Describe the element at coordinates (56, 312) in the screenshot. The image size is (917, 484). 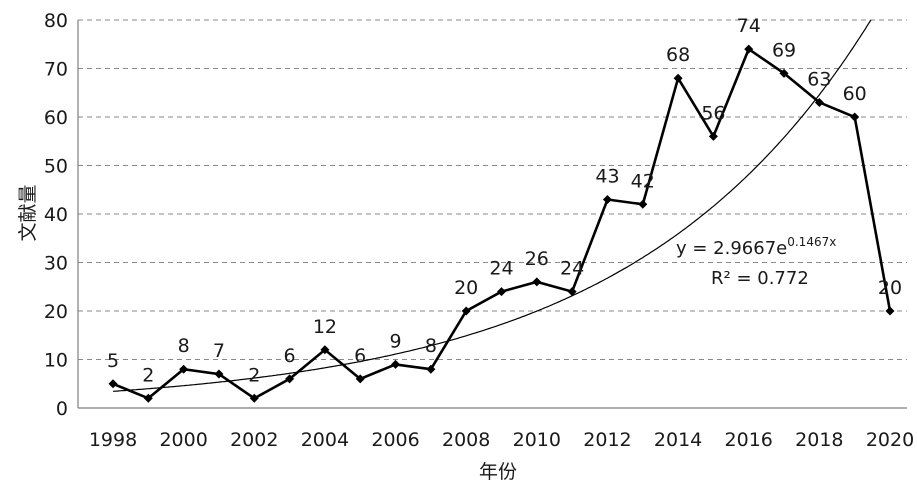
I see `y-tick-label: 20` at that location.